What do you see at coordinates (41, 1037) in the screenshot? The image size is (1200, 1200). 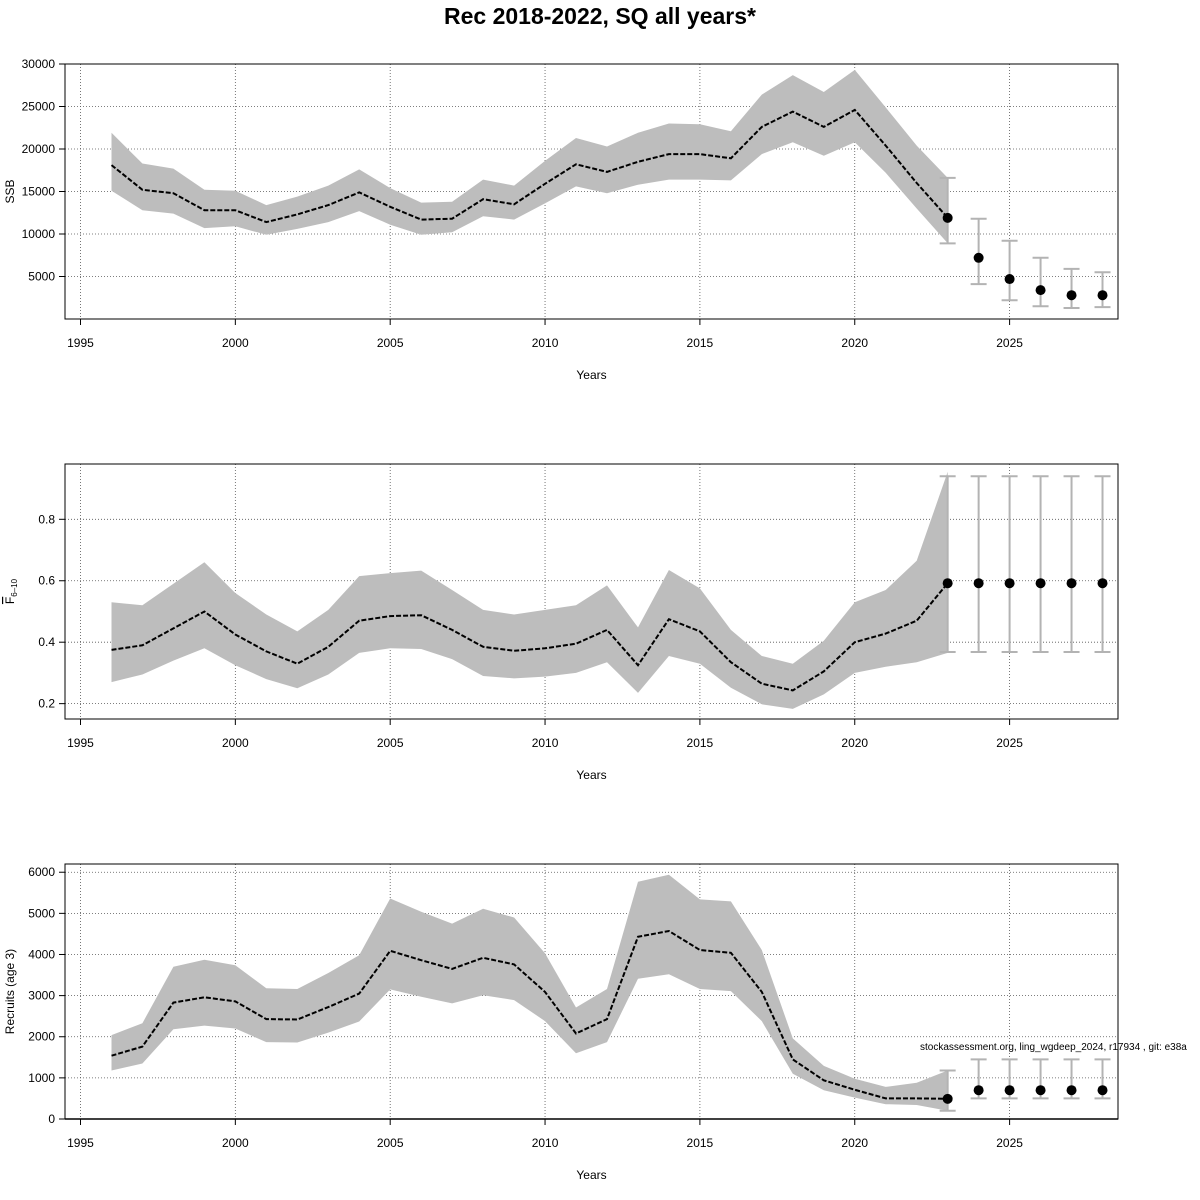 I see `recruits-y-tick-label: 2000` at bounding box center [41, 1037].